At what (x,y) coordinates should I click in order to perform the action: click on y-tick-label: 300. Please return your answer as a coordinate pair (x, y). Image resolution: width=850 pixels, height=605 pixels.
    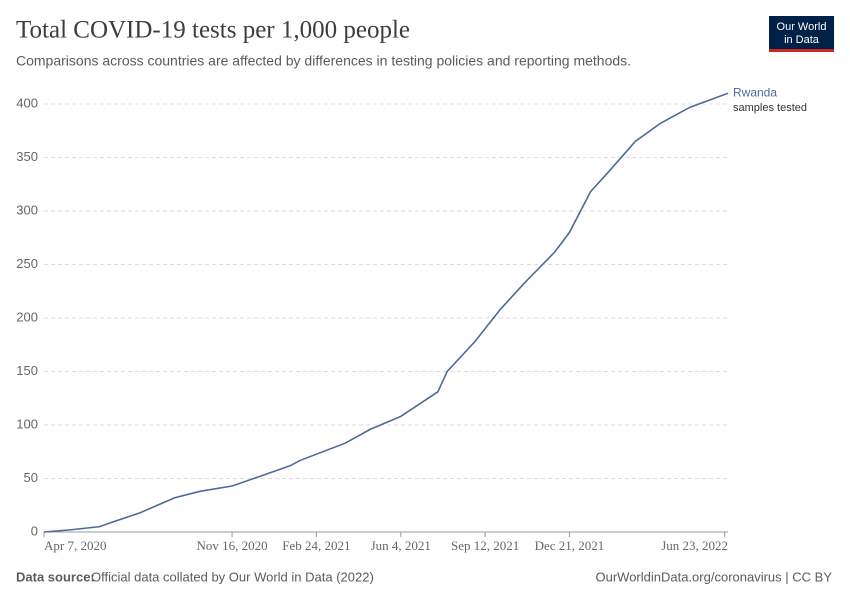
    Looking at the image, I should click on (27, 209).